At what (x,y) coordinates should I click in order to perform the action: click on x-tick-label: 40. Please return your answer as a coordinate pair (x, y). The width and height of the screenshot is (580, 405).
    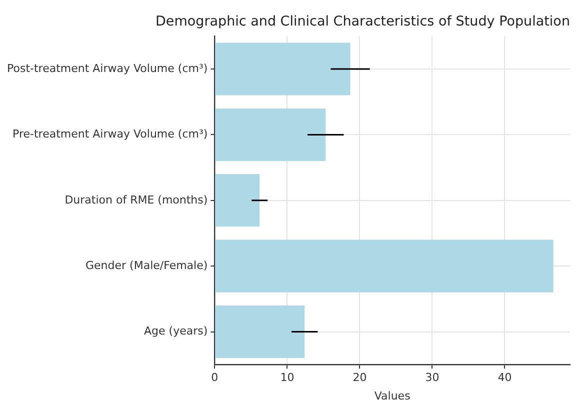
    Looking at the image, I should click on (505, 377).